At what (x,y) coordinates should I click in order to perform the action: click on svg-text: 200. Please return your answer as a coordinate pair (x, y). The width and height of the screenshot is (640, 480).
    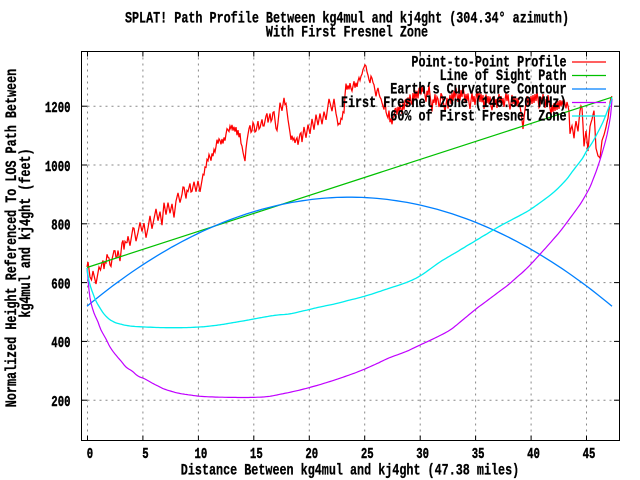
    Looking at the image, I should click on (60, 402).